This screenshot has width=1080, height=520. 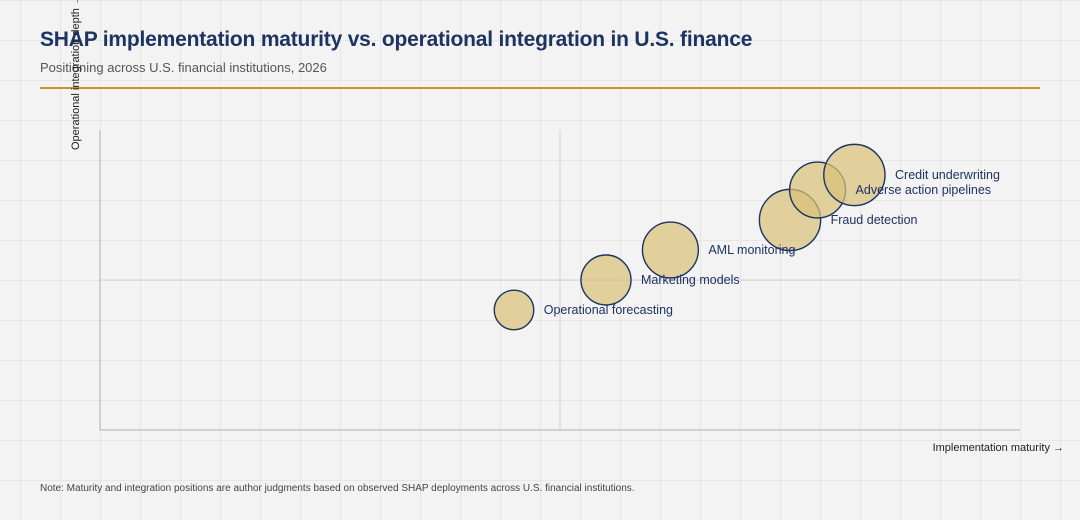 What do you see at coordinates (540, 88) in the screenshot?
I see `title-divider` at bounding box center [540, 88].